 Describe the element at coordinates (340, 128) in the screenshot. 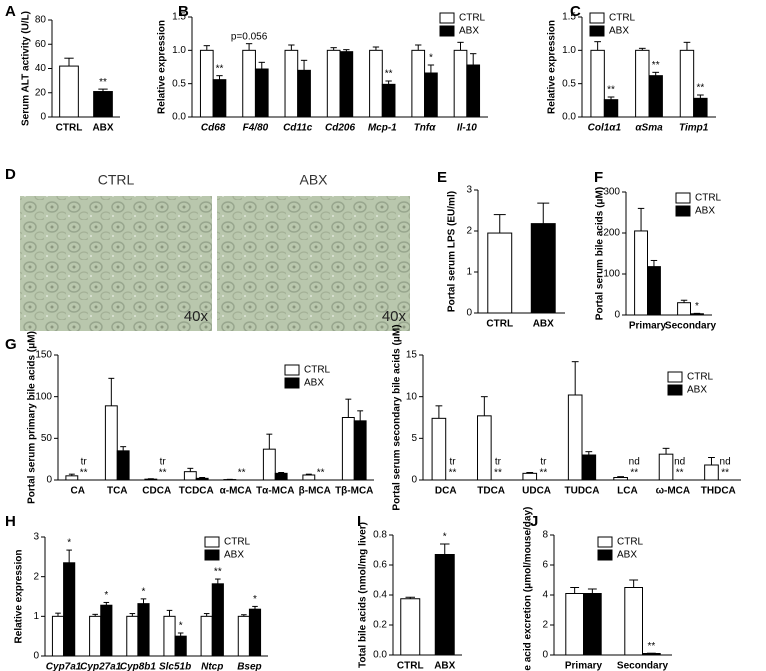

I see `x-tick-label: Cd206` at that location.